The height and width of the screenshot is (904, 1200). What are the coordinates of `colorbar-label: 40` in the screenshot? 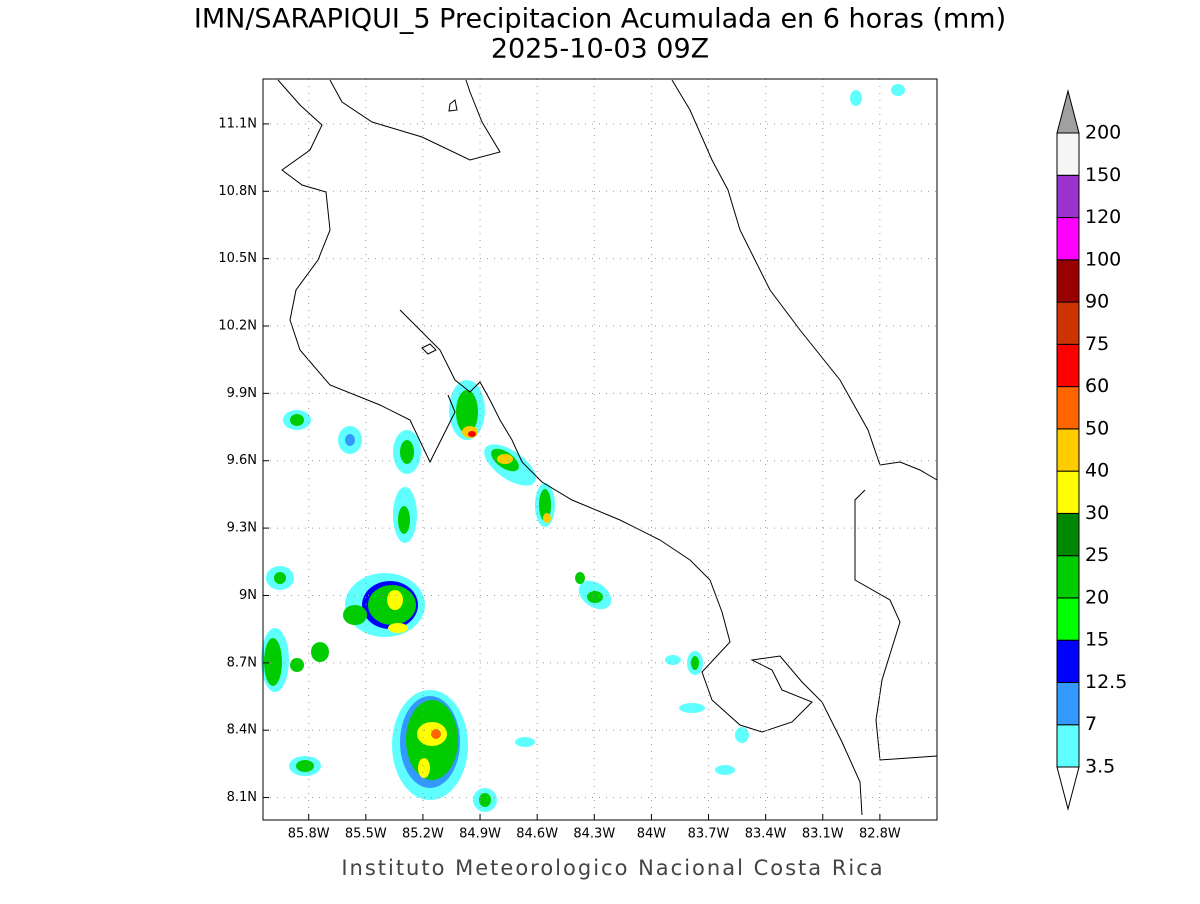 It's located at (1097, 471).